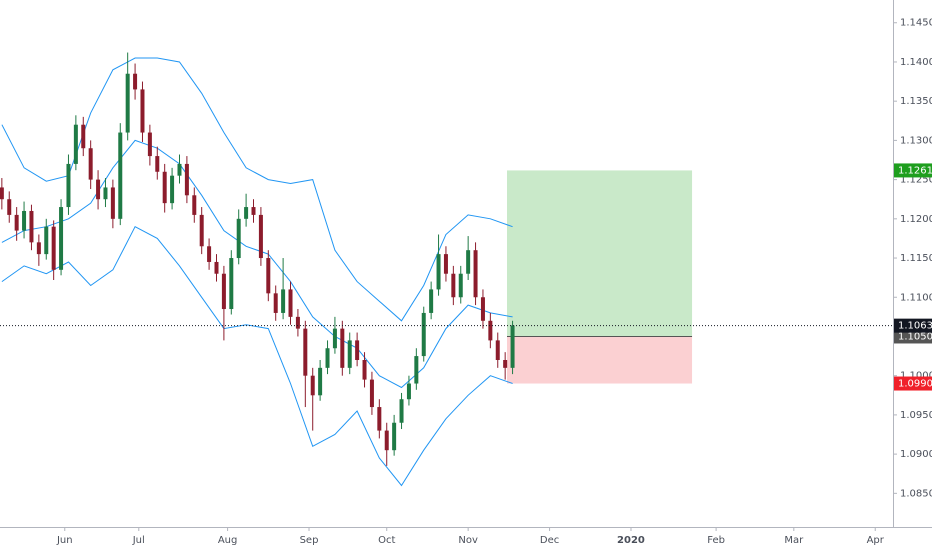 Image resolution: width=932 pixels, height=550 pixels. I want to click on y-tick-label: 1.14500, so click(916, 23).